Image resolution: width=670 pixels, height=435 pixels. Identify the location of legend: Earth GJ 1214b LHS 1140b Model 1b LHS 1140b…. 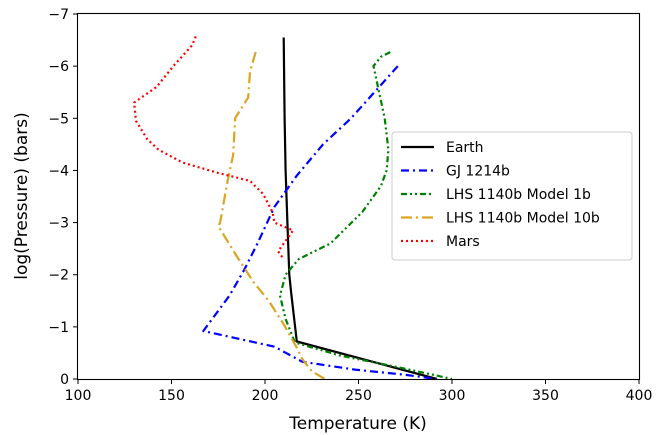
(512, 196).